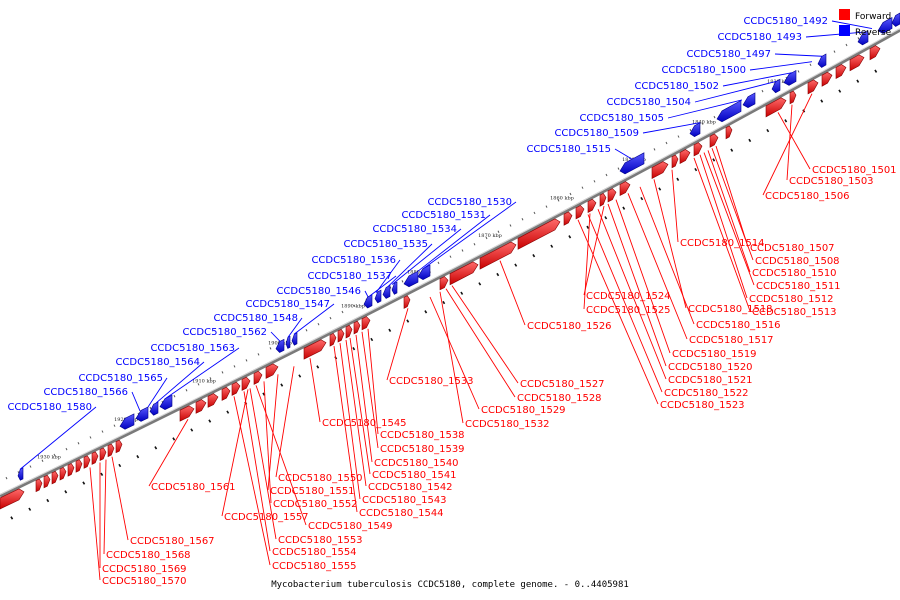  I want to click on gene-label: CCDC5180_1528, so click(559, 398).